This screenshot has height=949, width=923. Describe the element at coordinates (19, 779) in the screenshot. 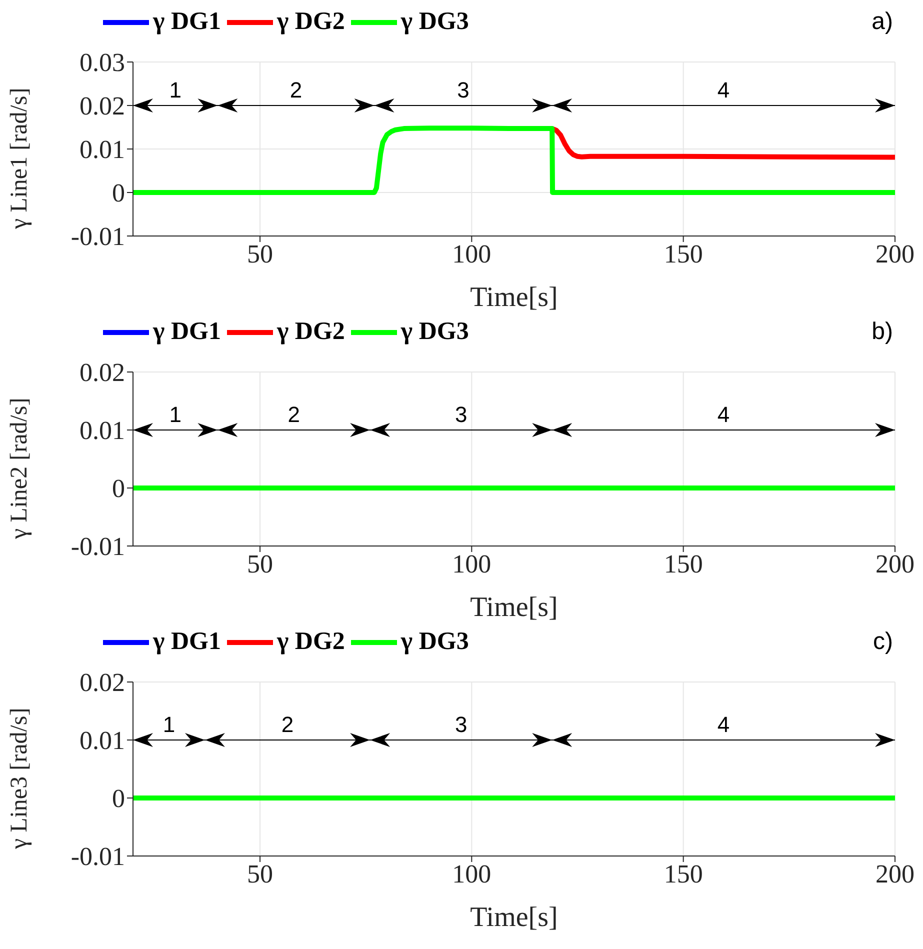

I see `y-axis-title: γ Line3 [rad/s]` at that location.